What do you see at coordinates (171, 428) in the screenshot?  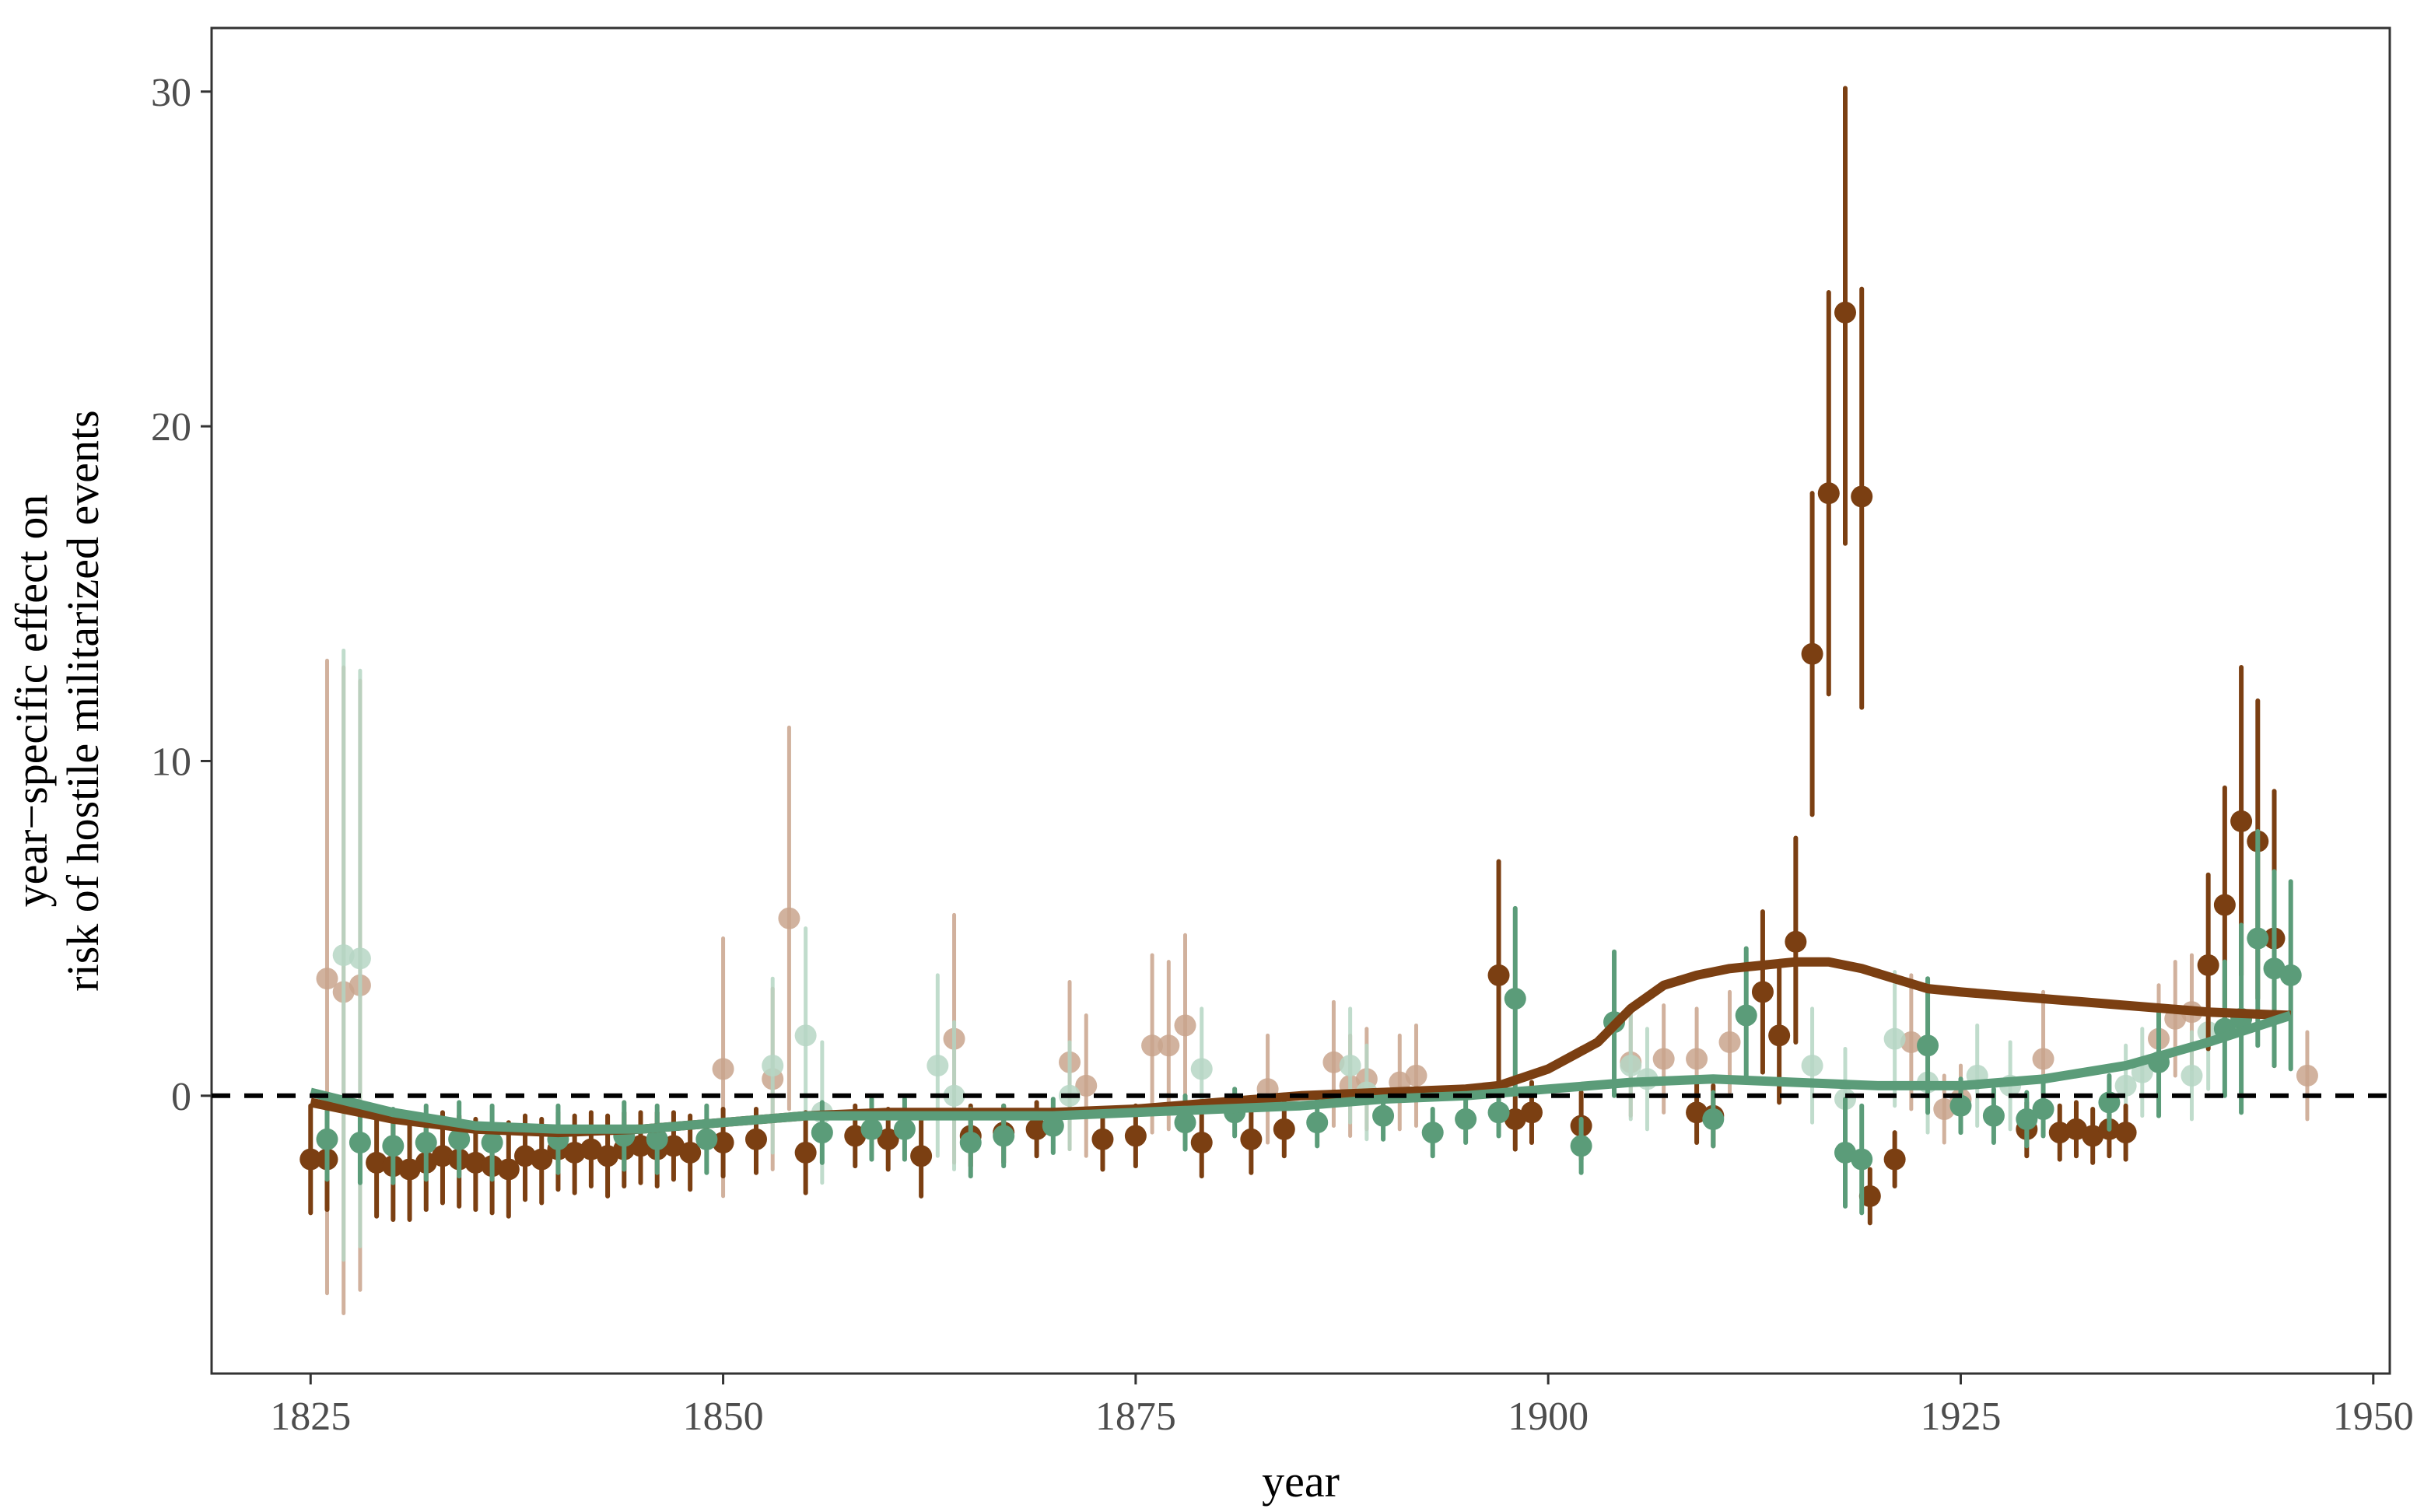 I see `y-tick-label: 20` at bounding box center [171, 428].